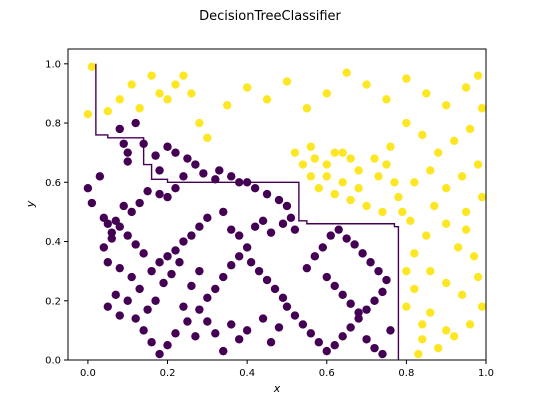 The image size is (540, 405). I want to click on y-axis-label: y, so click(30, 204).